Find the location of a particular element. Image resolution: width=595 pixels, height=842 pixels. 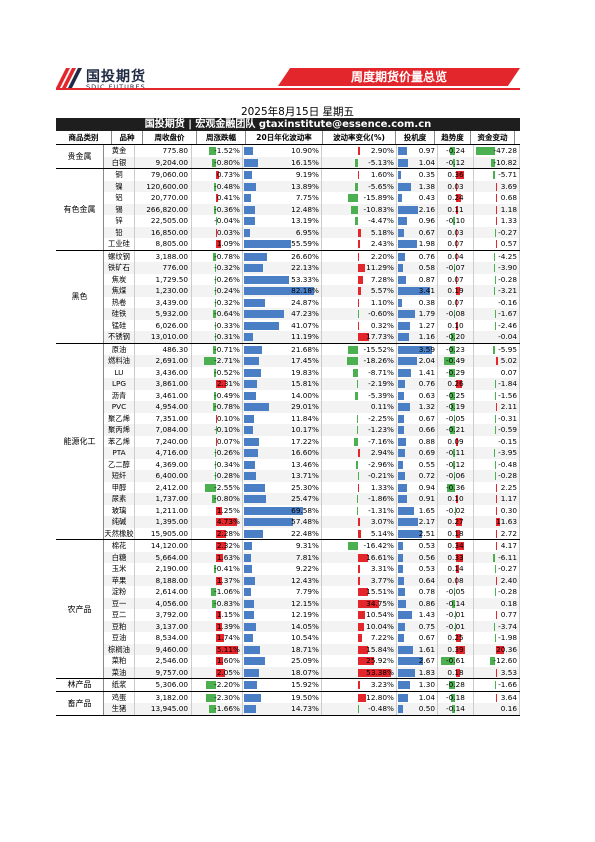

cell-value: -0.04% is located at coordinates (227, 220).